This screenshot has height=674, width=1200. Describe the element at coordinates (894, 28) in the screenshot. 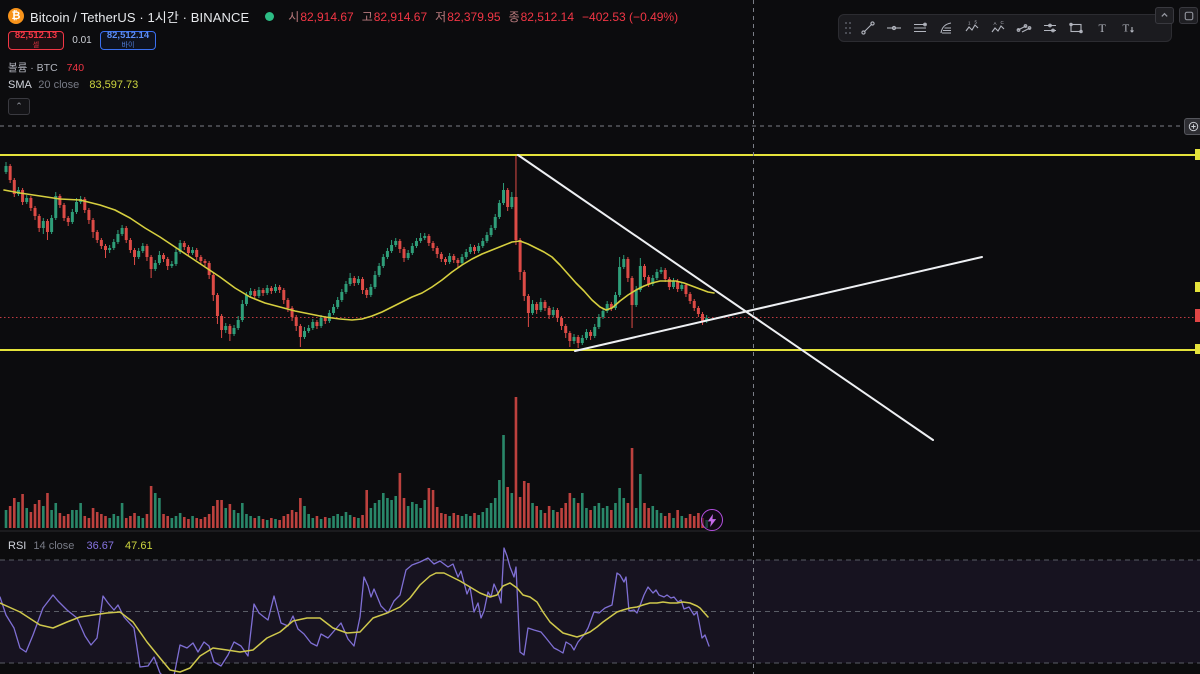

I see `tool-horizontal-line-icon` at that location.